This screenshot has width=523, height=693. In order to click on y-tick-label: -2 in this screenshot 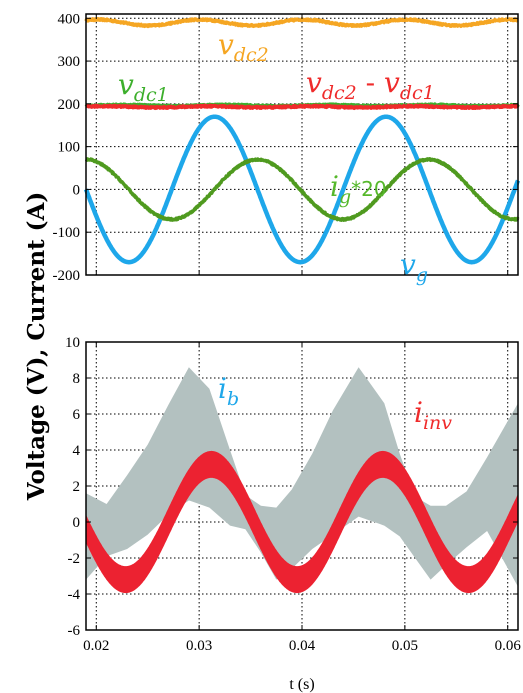, I will do `click(74, 559)`.